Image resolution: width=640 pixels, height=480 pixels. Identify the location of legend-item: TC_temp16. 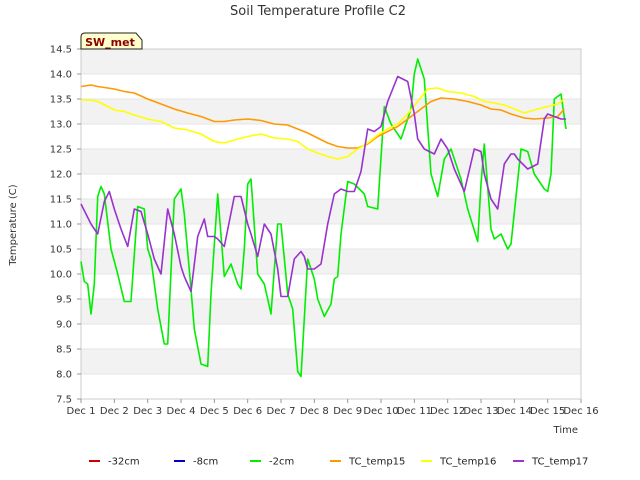
(458, 462).